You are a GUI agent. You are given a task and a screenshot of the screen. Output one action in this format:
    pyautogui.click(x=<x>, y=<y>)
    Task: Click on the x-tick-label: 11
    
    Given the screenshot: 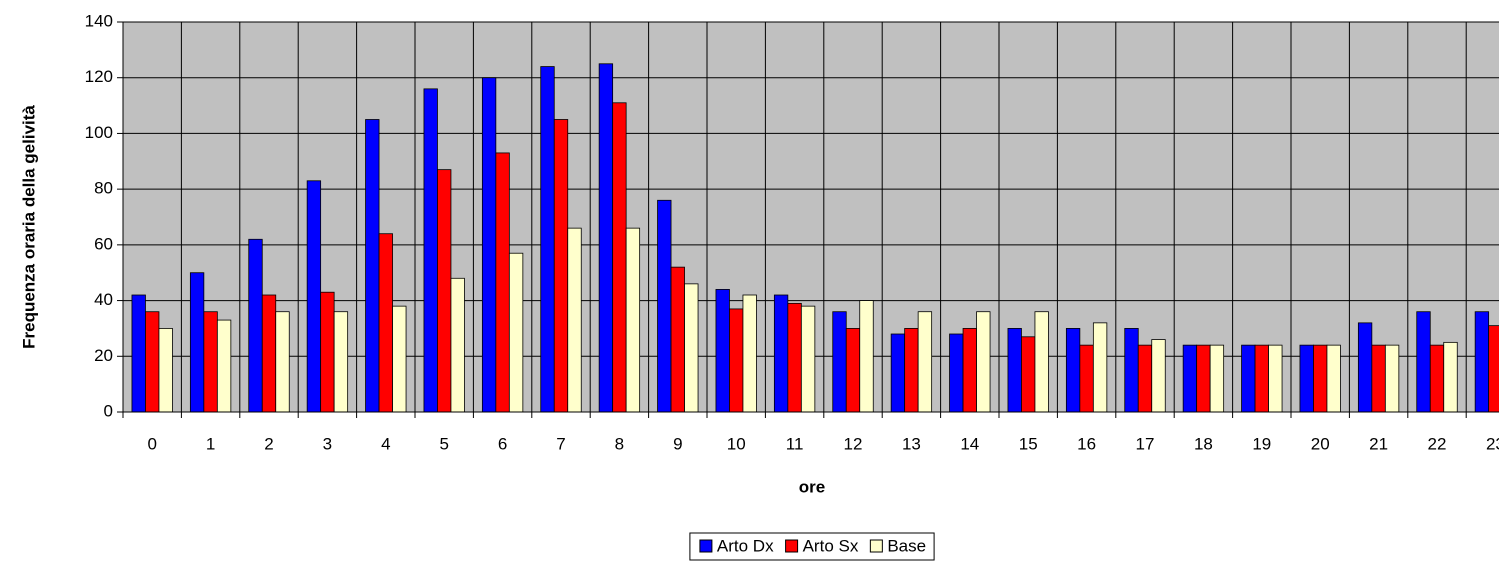 What is the action you would take?
    pyautogui.click(x=795, y=443)
    